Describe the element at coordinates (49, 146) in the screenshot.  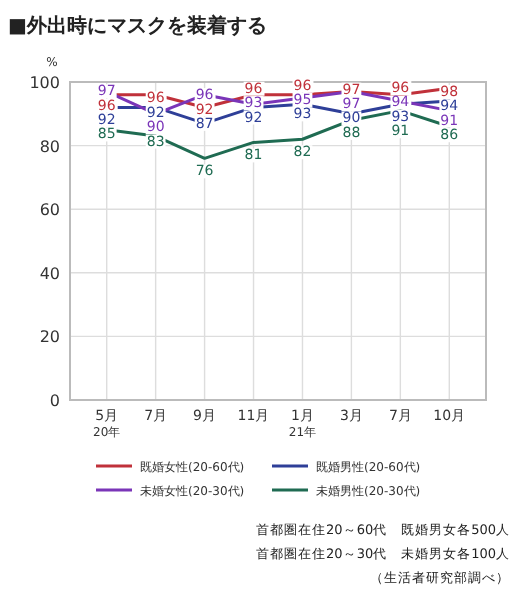
I see `y-tick-label: 80` at that location.